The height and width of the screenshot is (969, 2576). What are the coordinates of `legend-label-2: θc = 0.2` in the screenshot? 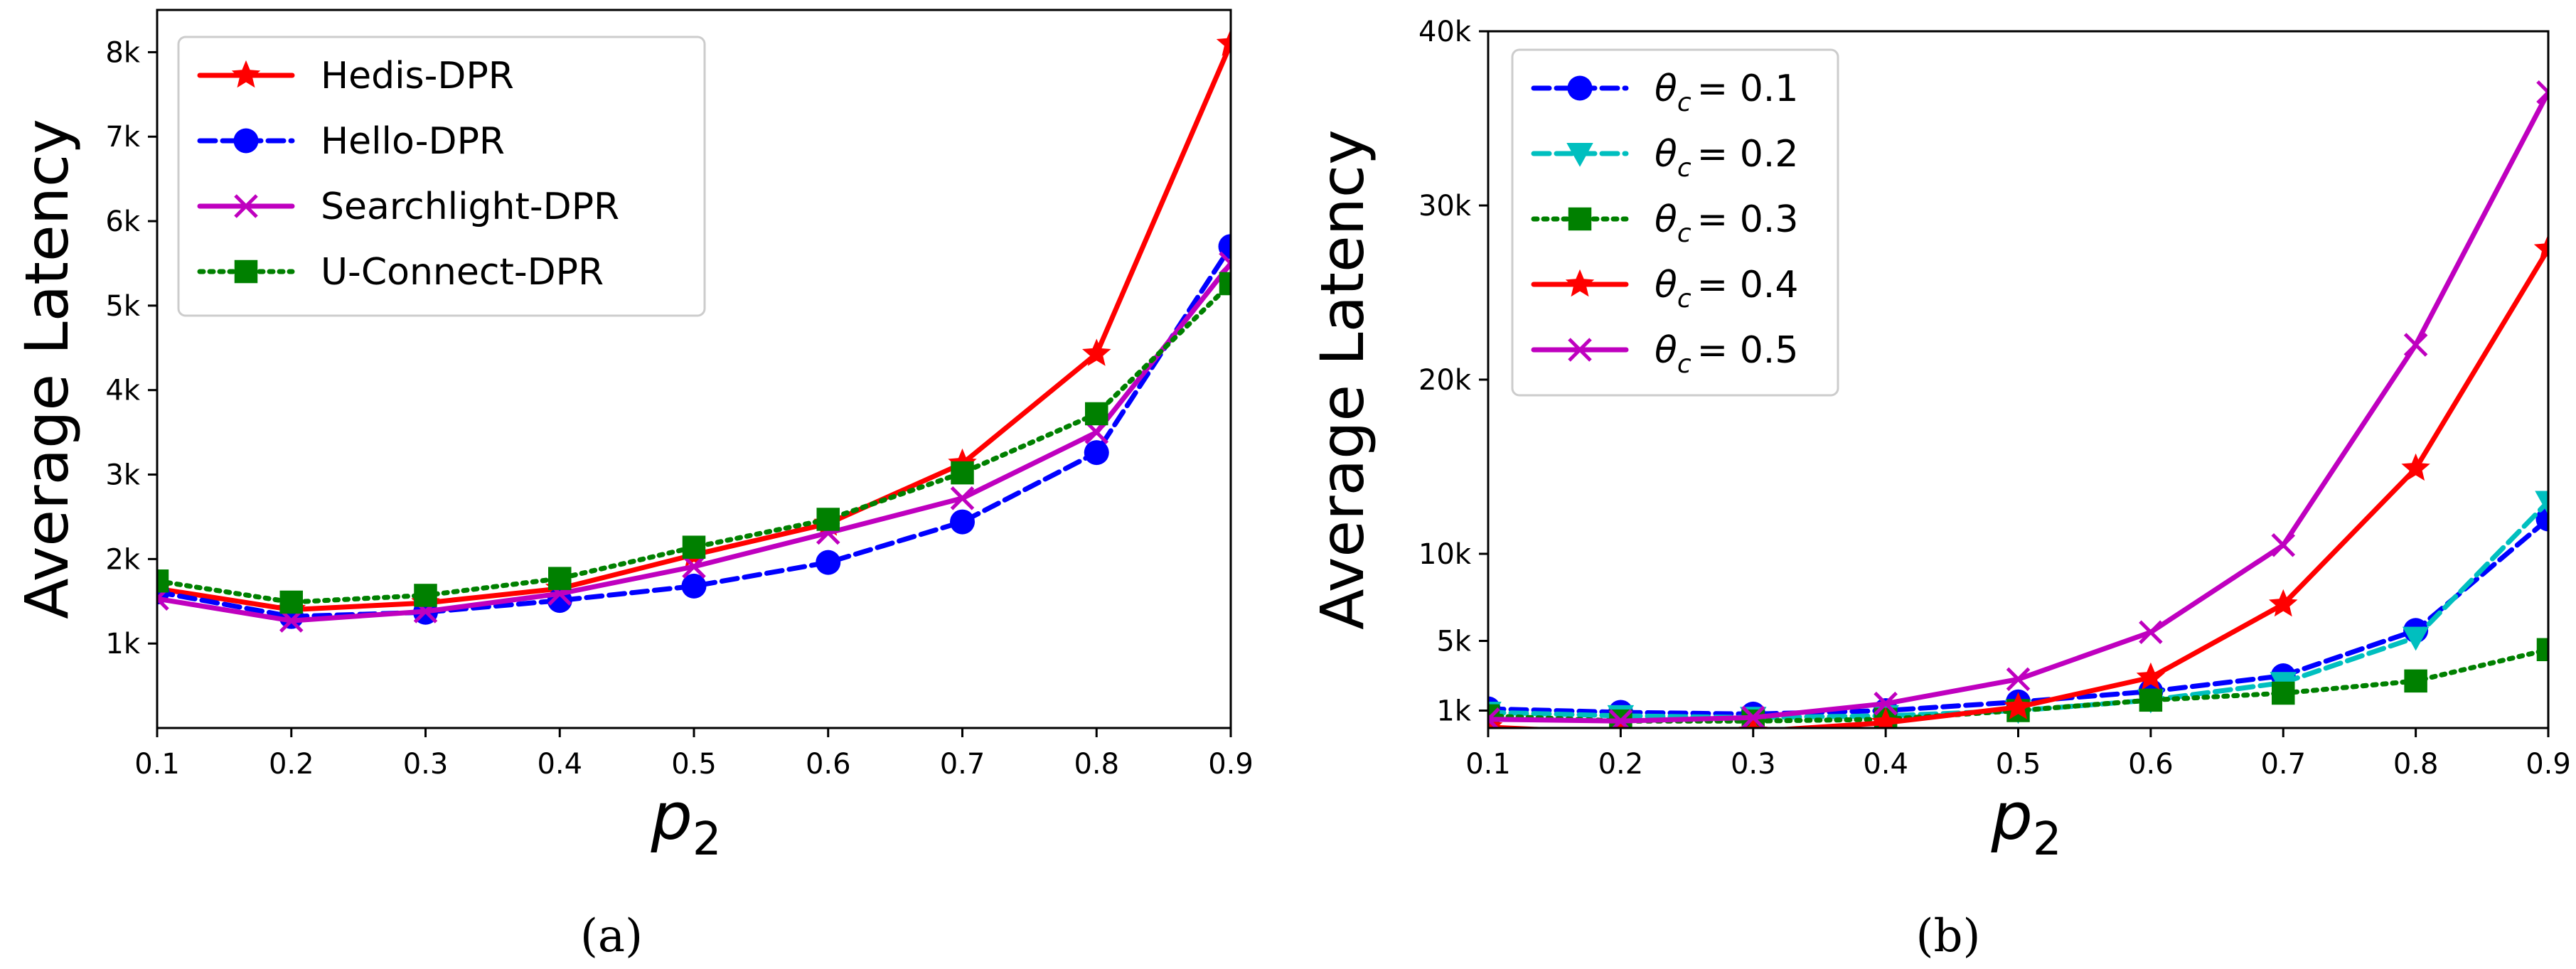 It's located at (1726, 158).